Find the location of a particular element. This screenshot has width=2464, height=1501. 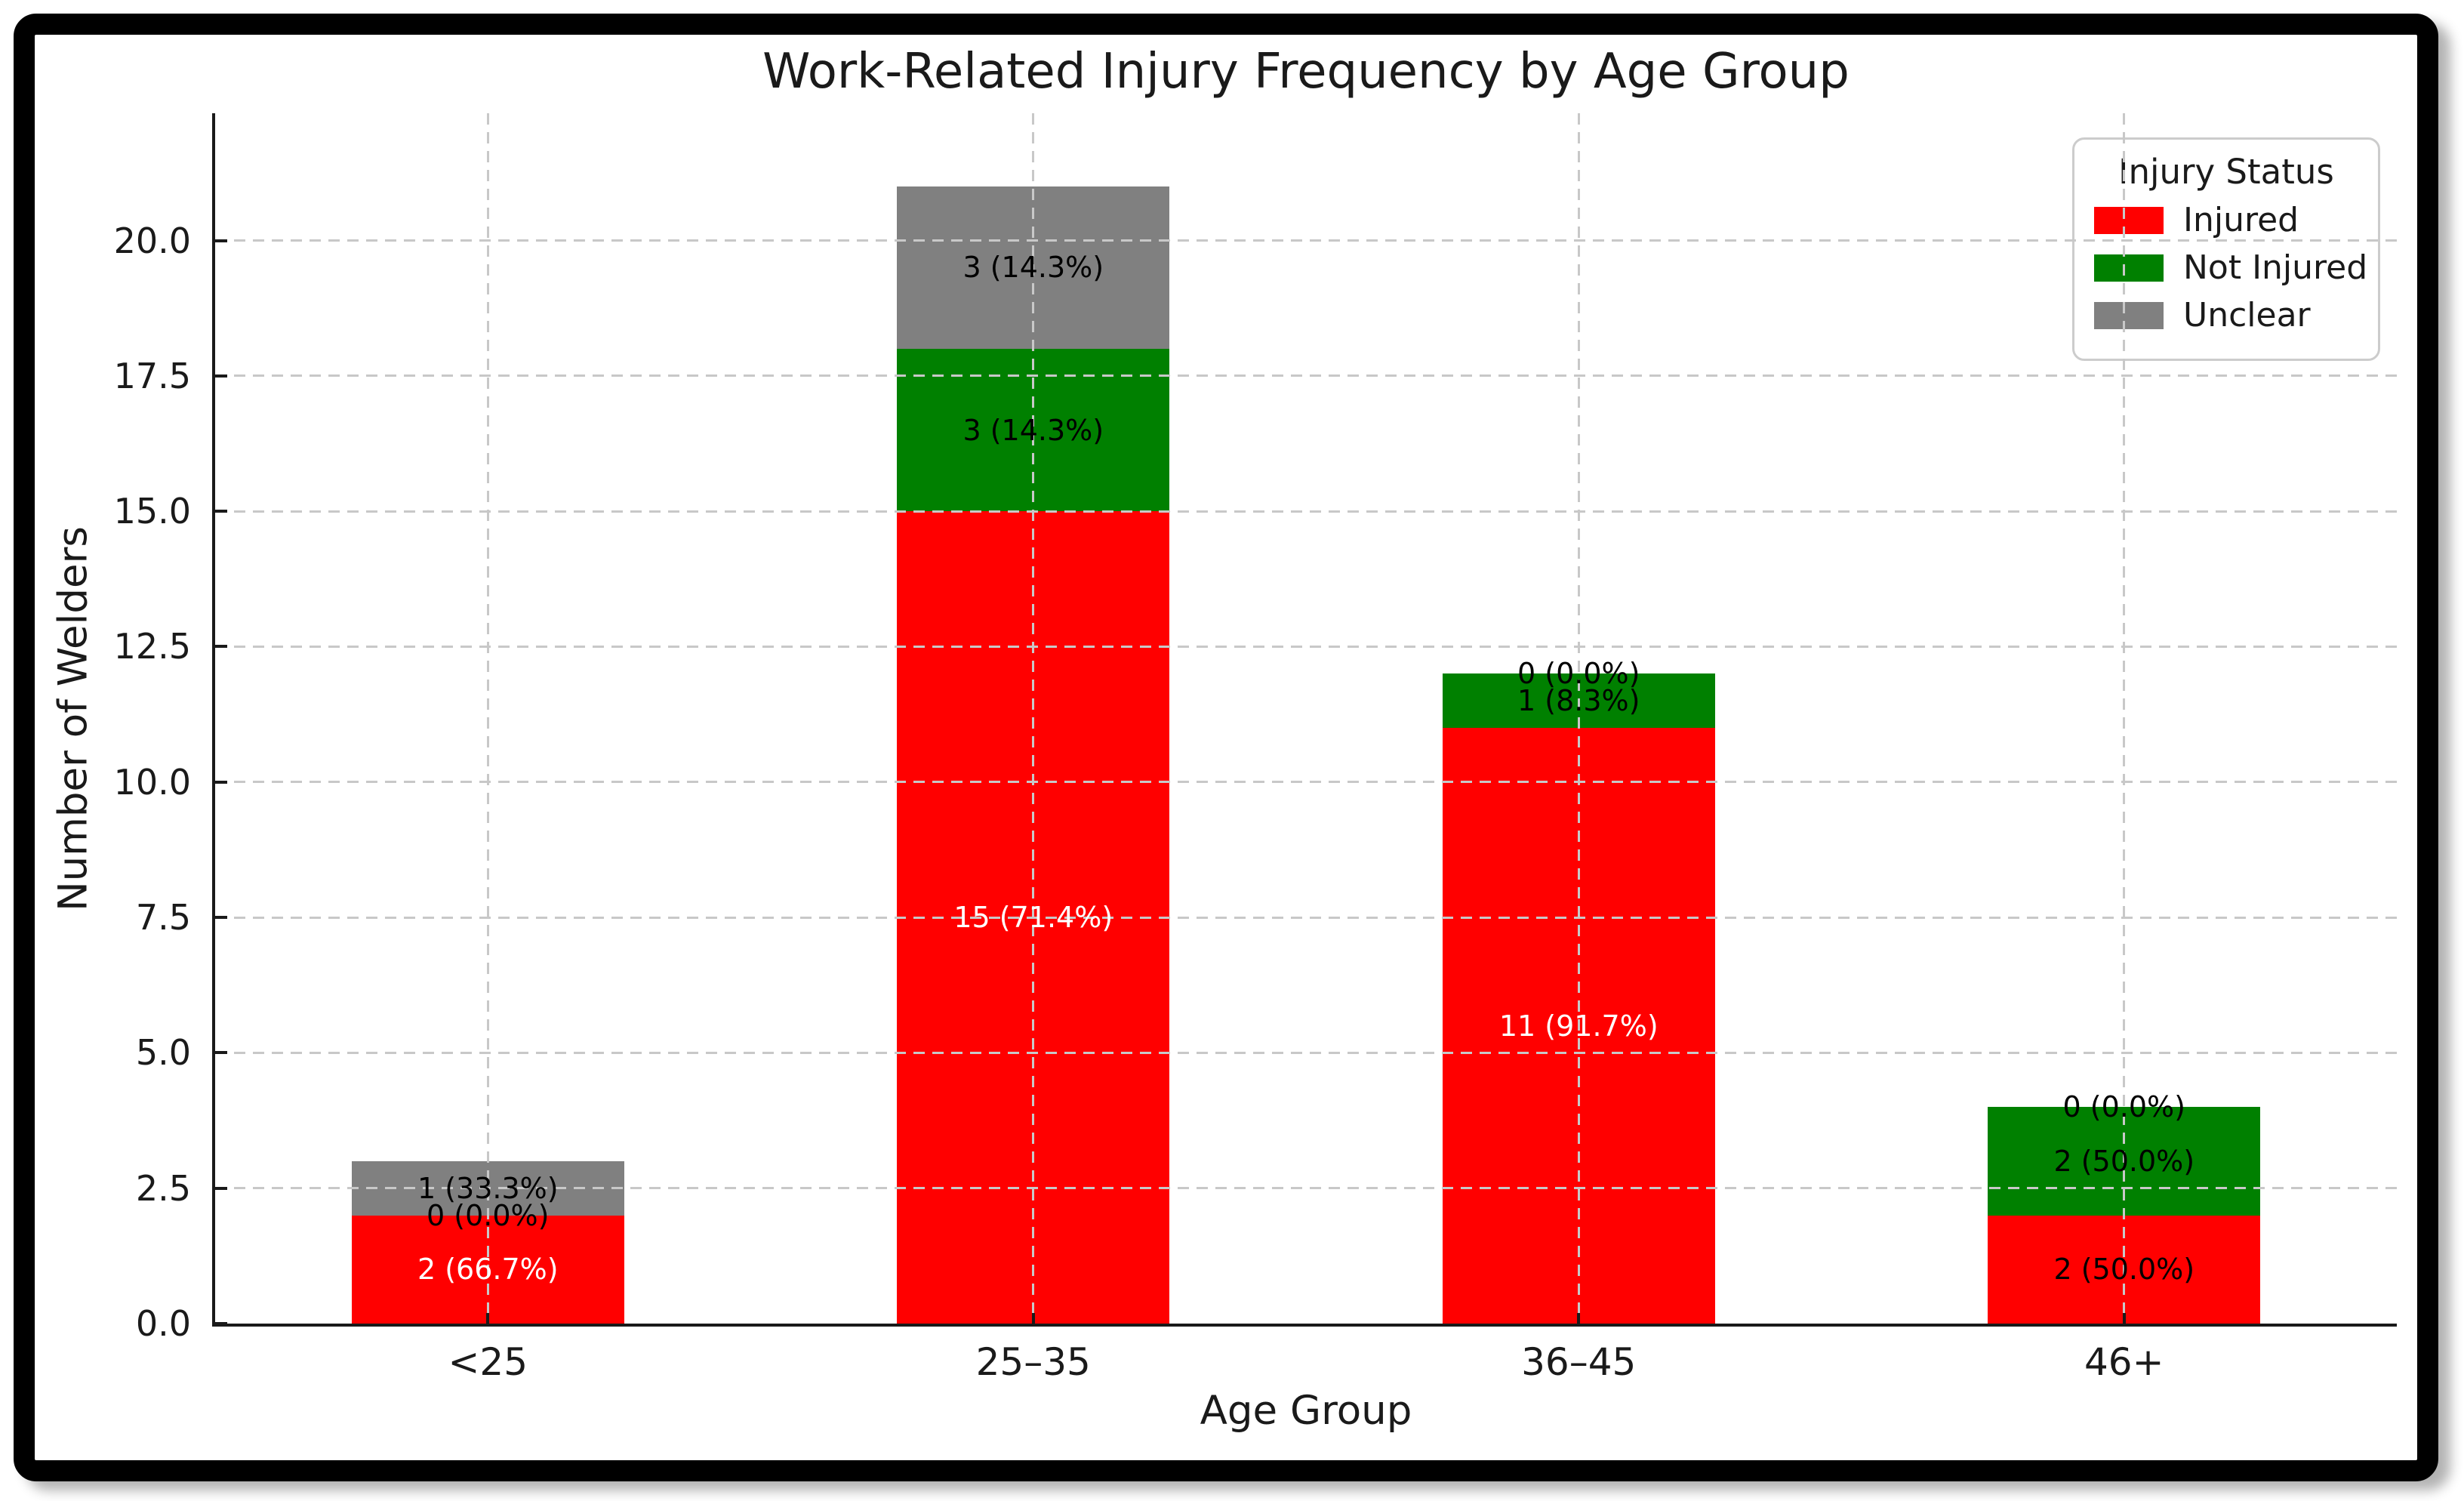

y-tick-label: 17.5 is located at coordinates (152, 375).